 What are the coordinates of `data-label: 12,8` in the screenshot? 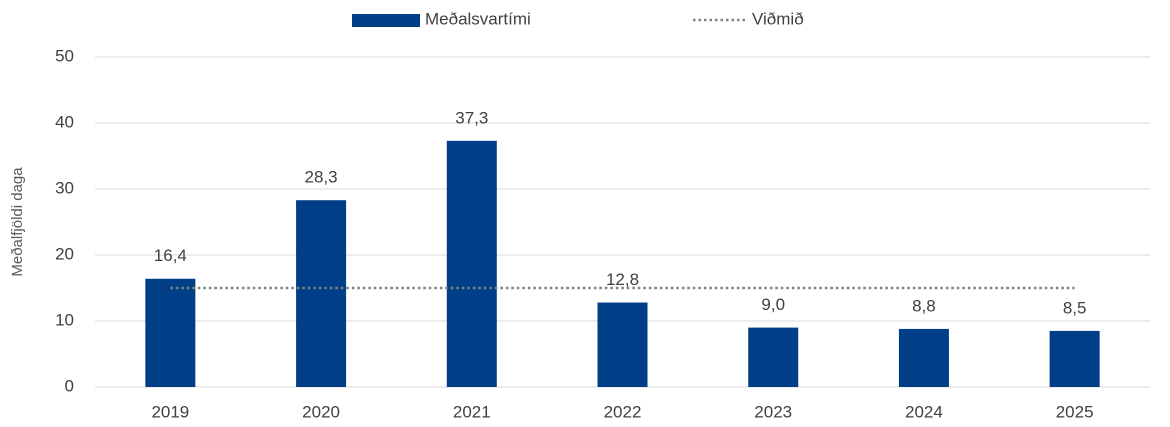 It's located at (622, 279).